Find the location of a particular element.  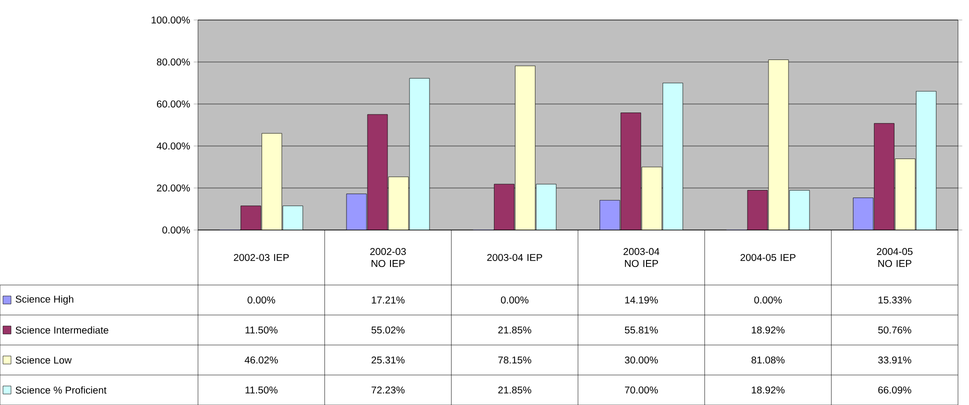

y-tick-label: 100.00% is located at coordinates (171, 20).